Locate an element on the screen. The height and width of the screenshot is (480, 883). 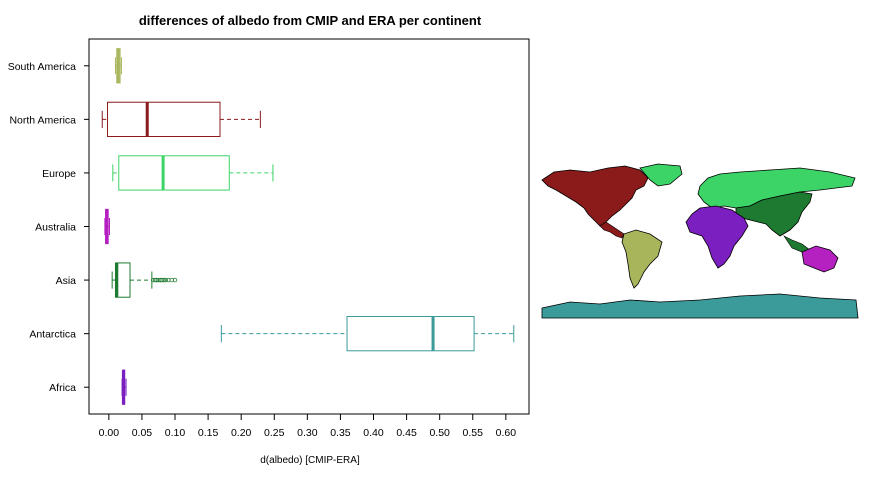
map-asia is located at coordinates (774, 214).